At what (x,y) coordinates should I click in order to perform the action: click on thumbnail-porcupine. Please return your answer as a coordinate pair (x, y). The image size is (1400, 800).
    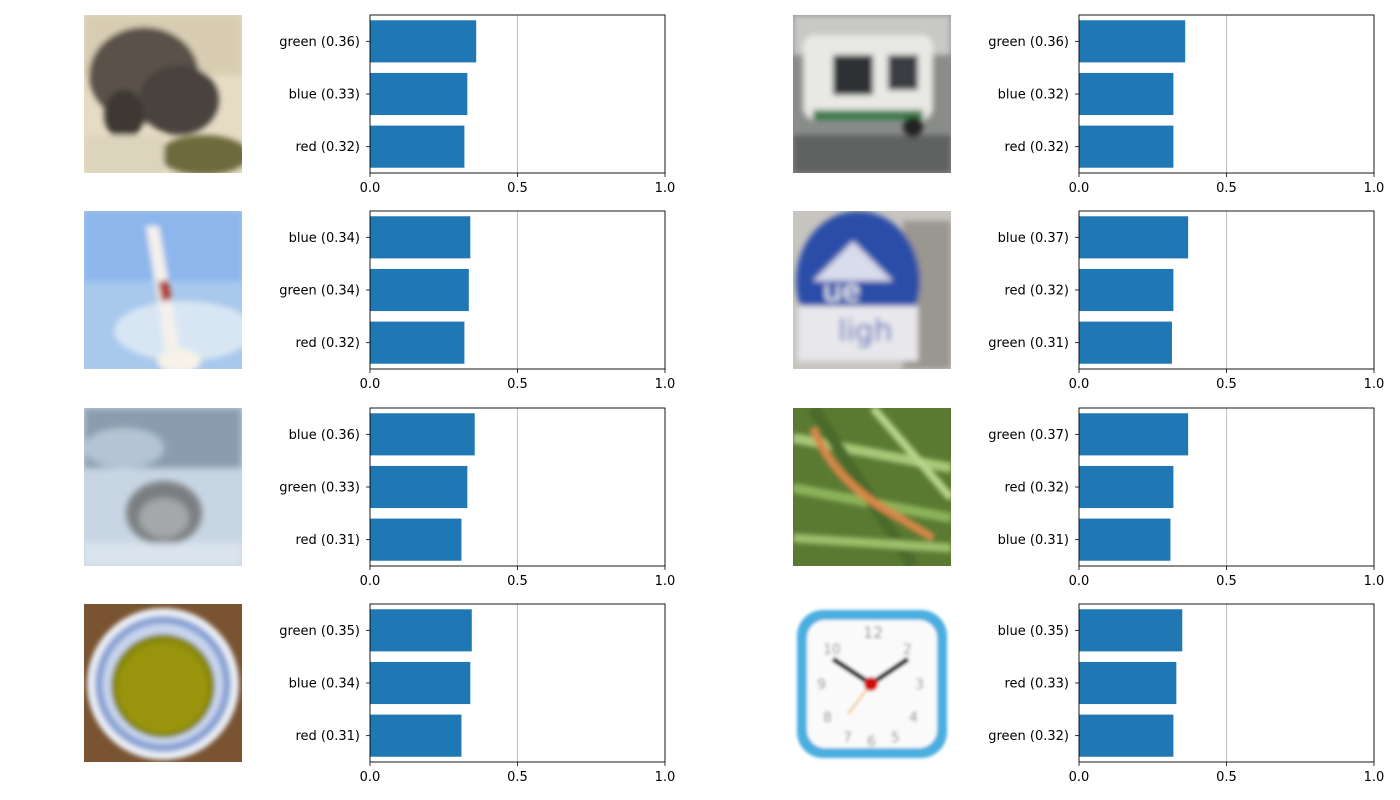
    Looking at the image, I should click on (163, 94).